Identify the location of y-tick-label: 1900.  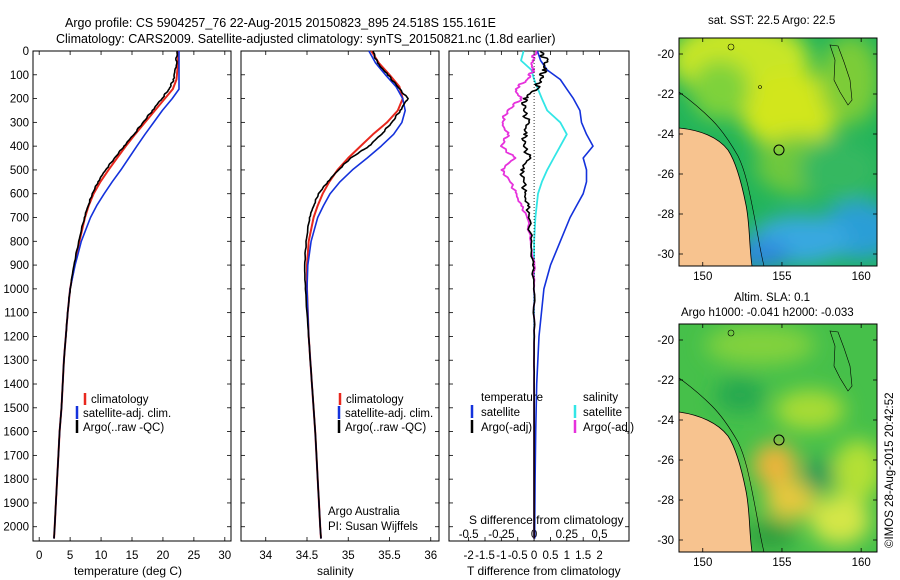
(16, 504).